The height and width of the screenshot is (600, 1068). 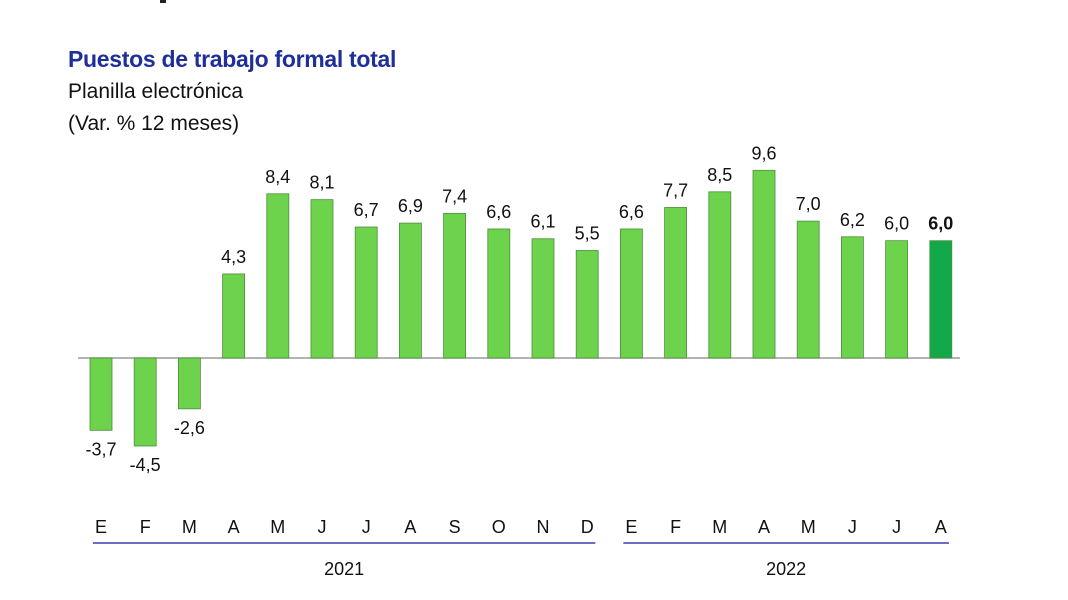 I want to click on data-label: -2,6, so click(x=189, y=428).